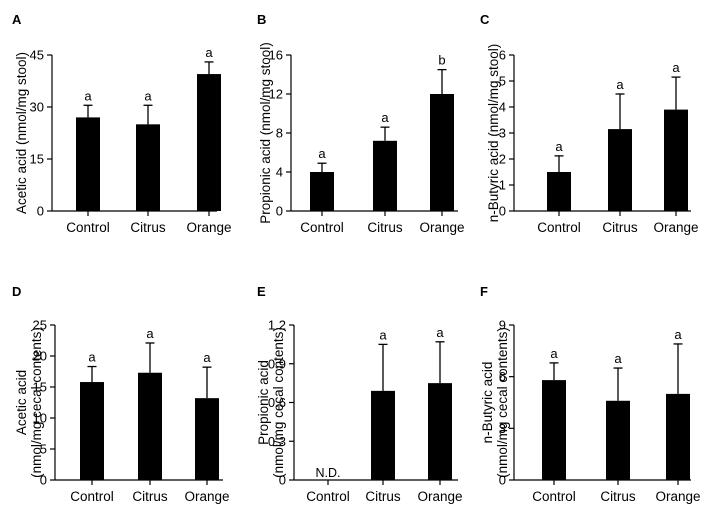 This screenshot has height=508, width=708. Describe the element at coordinates (92, 431) in the screenshot. I see `panel-d-bar-control` at that location.